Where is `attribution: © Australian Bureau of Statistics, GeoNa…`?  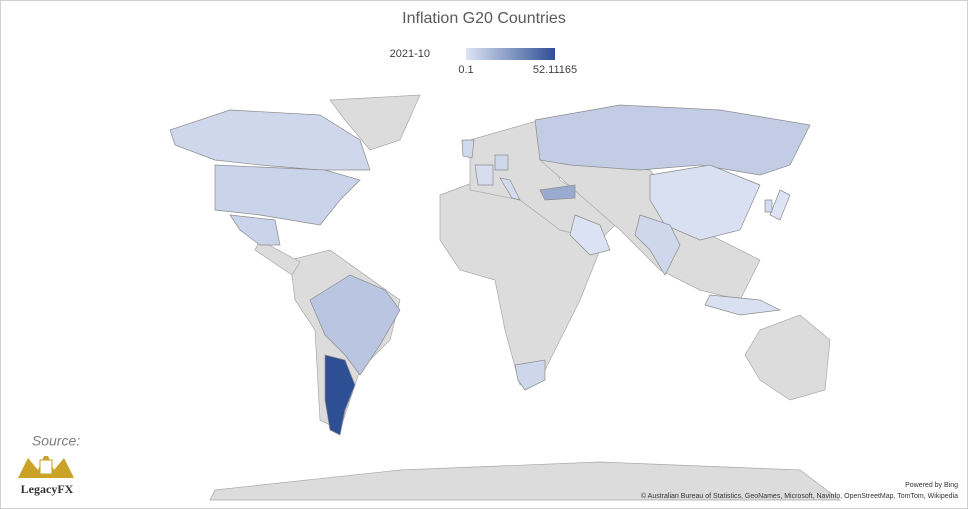
attribution: © Australian Bureau of Statistics, GeoNa… is located at coordinates (799, 496).